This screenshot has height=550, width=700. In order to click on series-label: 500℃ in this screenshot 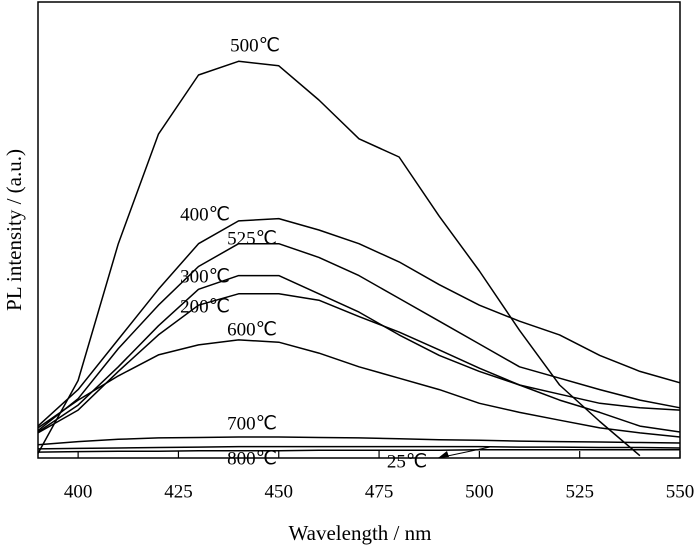, I will do `click(255, 45)`.